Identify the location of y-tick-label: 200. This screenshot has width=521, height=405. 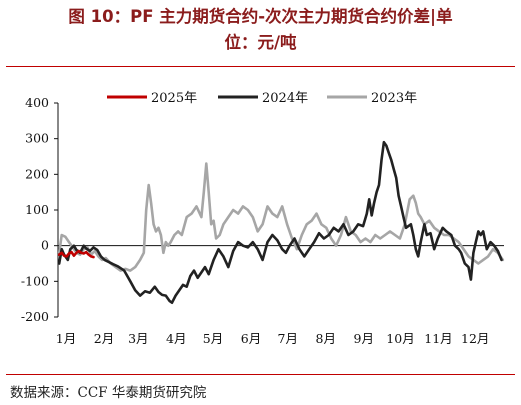
(37, 173).